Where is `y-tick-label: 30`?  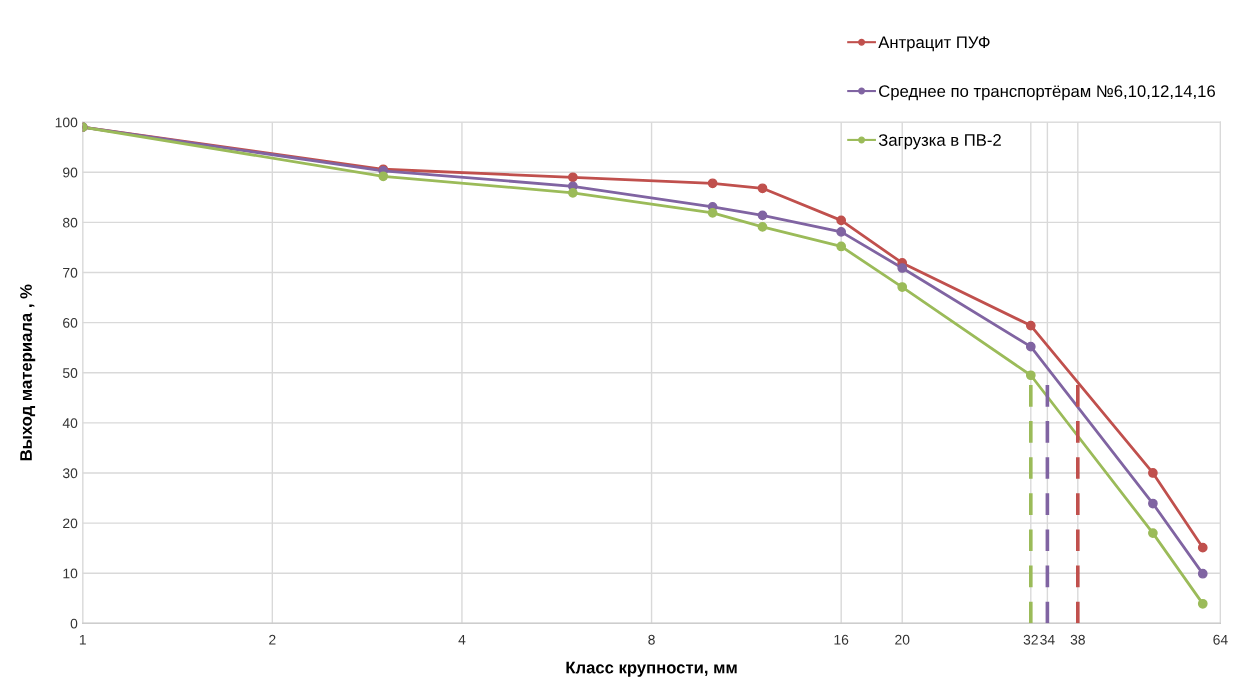
y-tick-label: 30 is located at coordinates (70, 473).